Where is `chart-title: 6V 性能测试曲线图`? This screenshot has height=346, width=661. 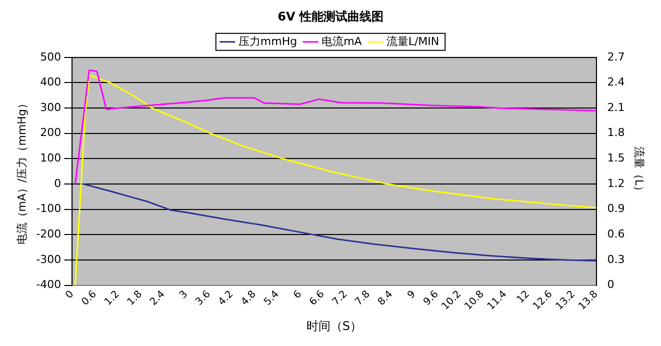 chart-title: 6V 性能测试曲线图 is located at coordinates (331, 16).